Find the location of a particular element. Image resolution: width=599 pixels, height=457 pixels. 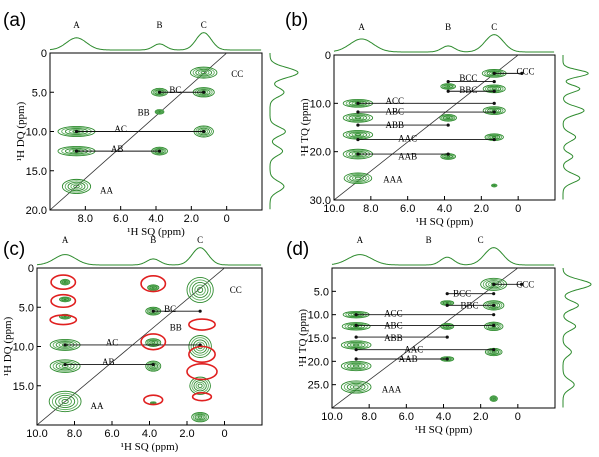

y-axis-label: ¹H DQ (ppm) is located at coordinates (21, 131).